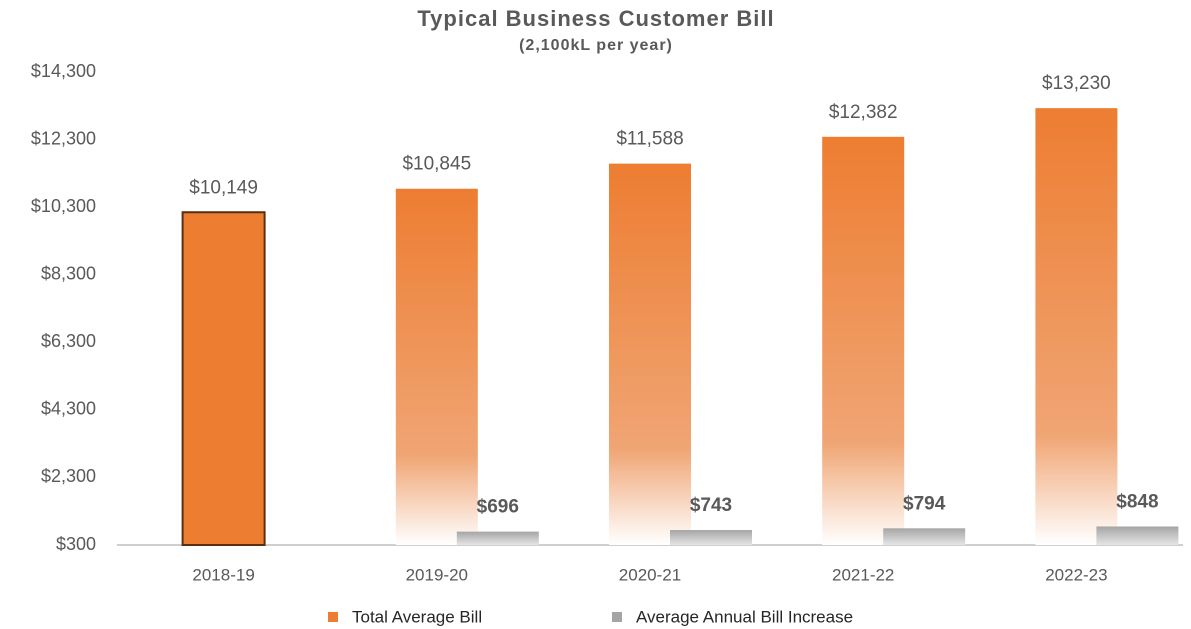  I want to click on y-tick-label: $300, so click(76, 544).